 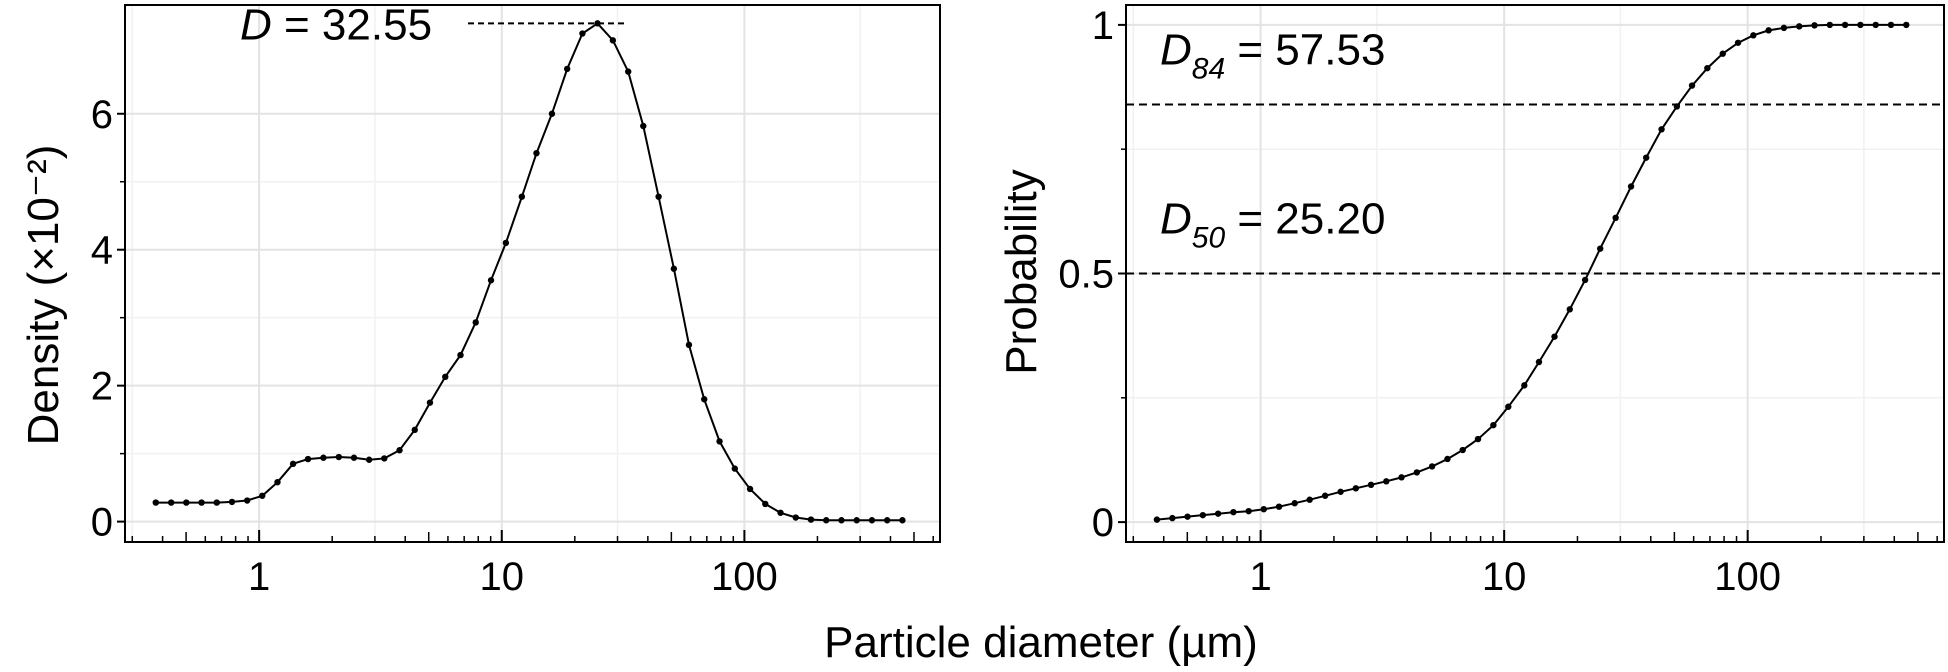 I want to click on annotation-value: = 32.55, so click(x=352, y=24).